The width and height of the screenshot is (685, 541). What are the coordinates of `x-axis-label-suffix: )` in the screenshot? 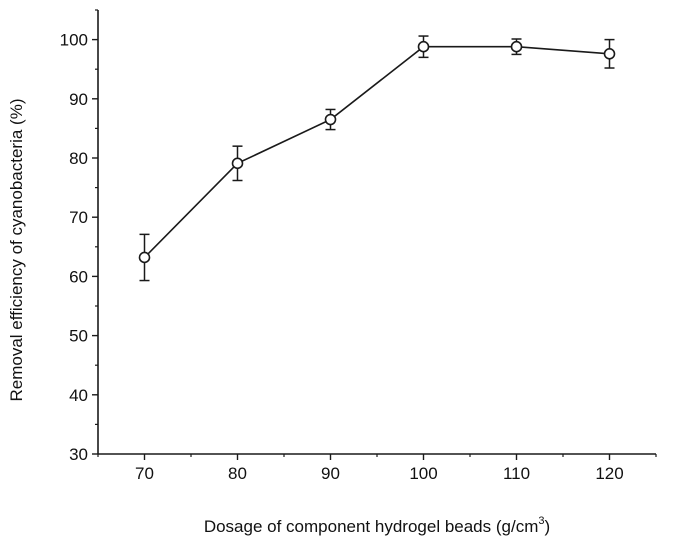 It's located at (547, 526).